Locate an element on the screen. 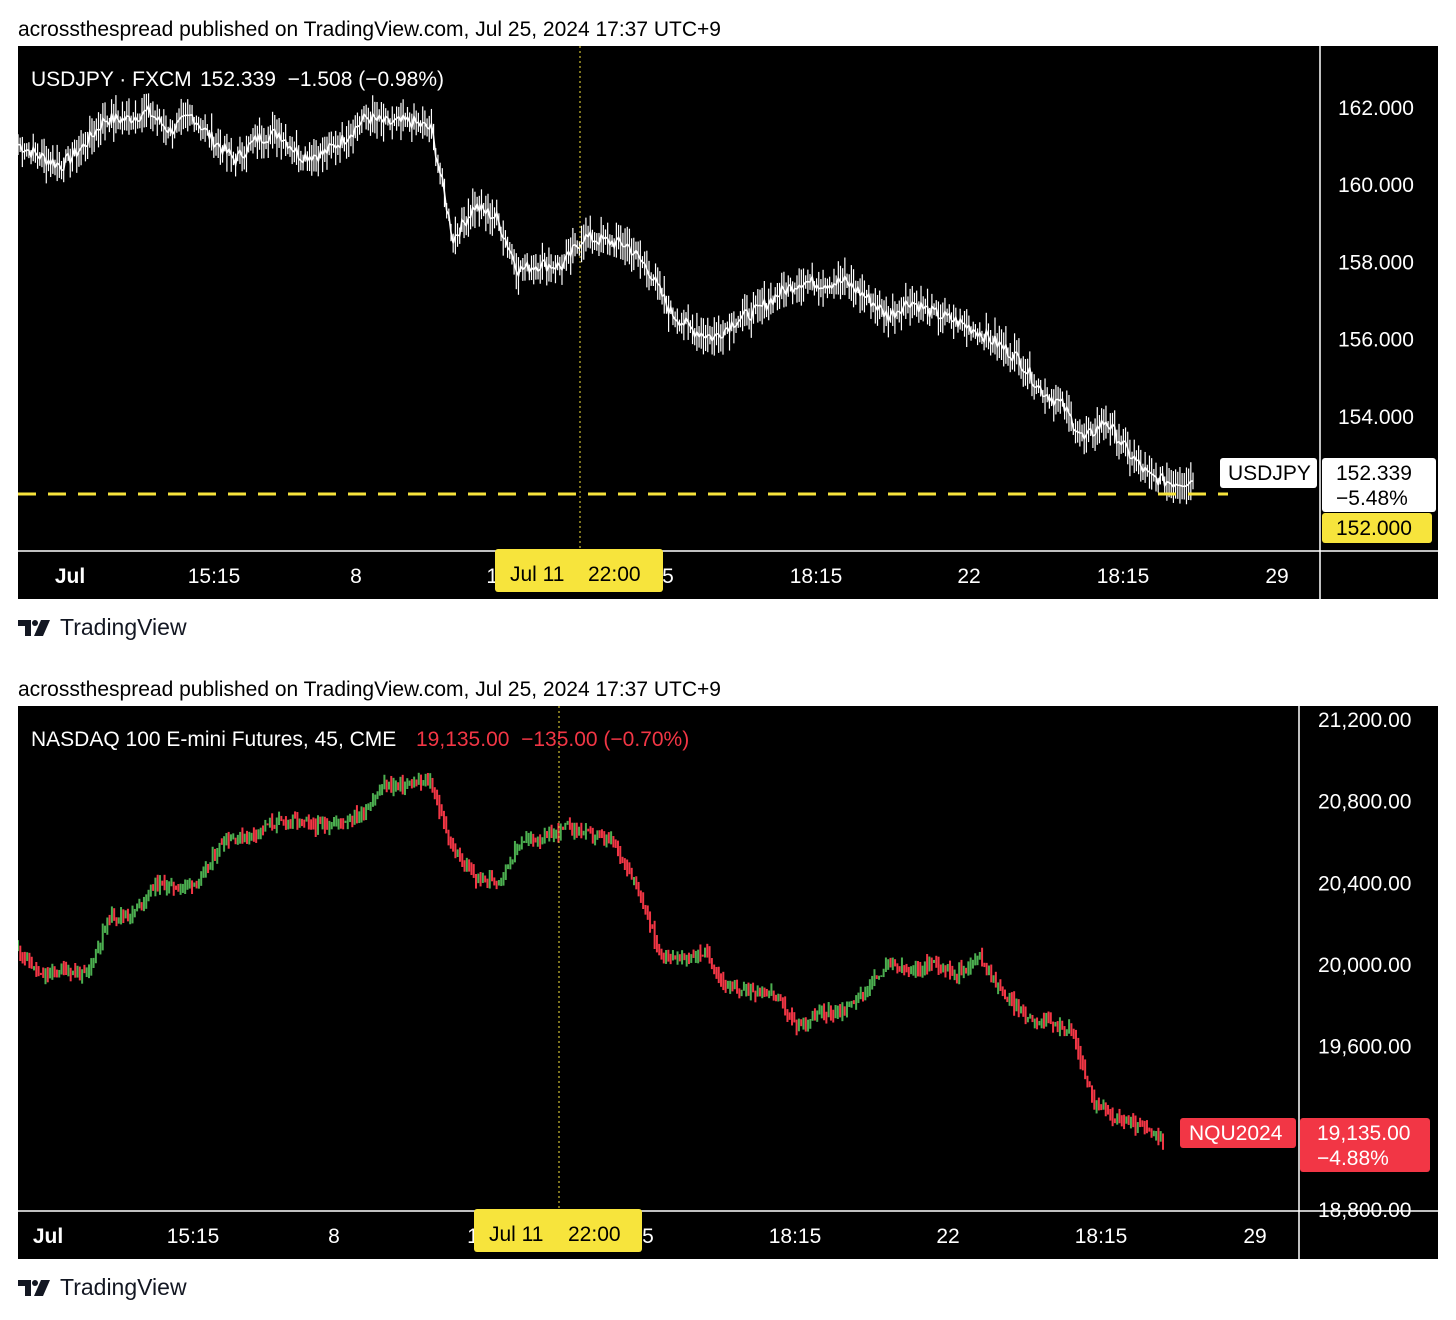 This screenshot has width=1456, height=1320. price-axis-tick-label: 19,600.00 is located at coordinates (1364, 1047).